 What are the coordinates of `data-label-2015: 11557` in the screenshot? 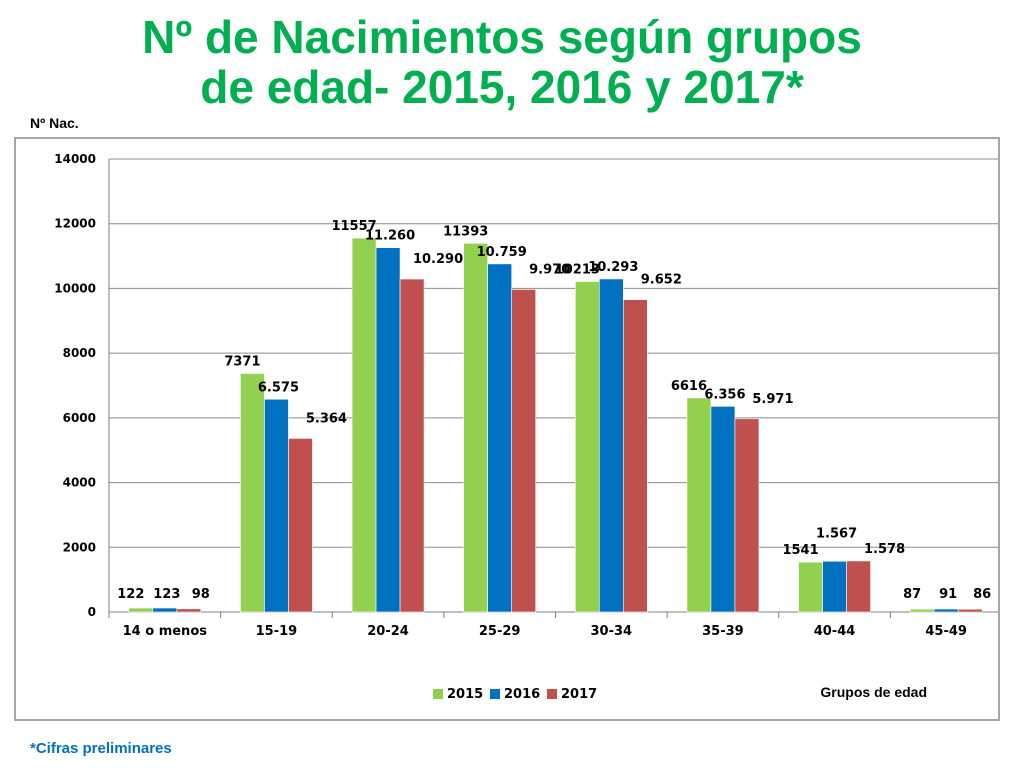 It's located at (353, 226).